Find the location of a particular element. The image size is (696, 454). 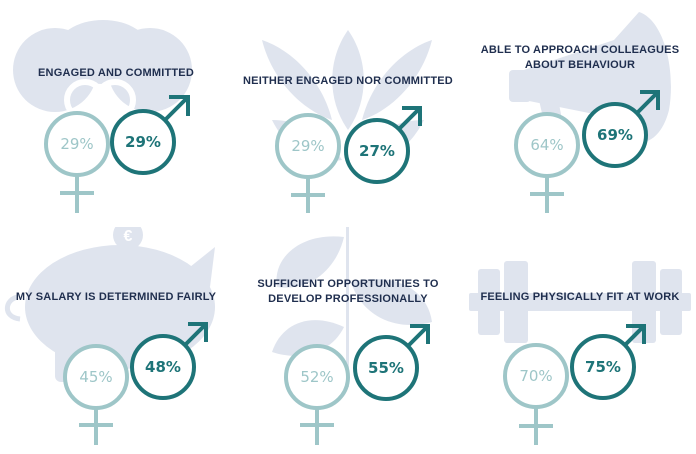

panel-title: MY SALARY IS DETERMINED FAIRLY is located at coordinates (116, 297).